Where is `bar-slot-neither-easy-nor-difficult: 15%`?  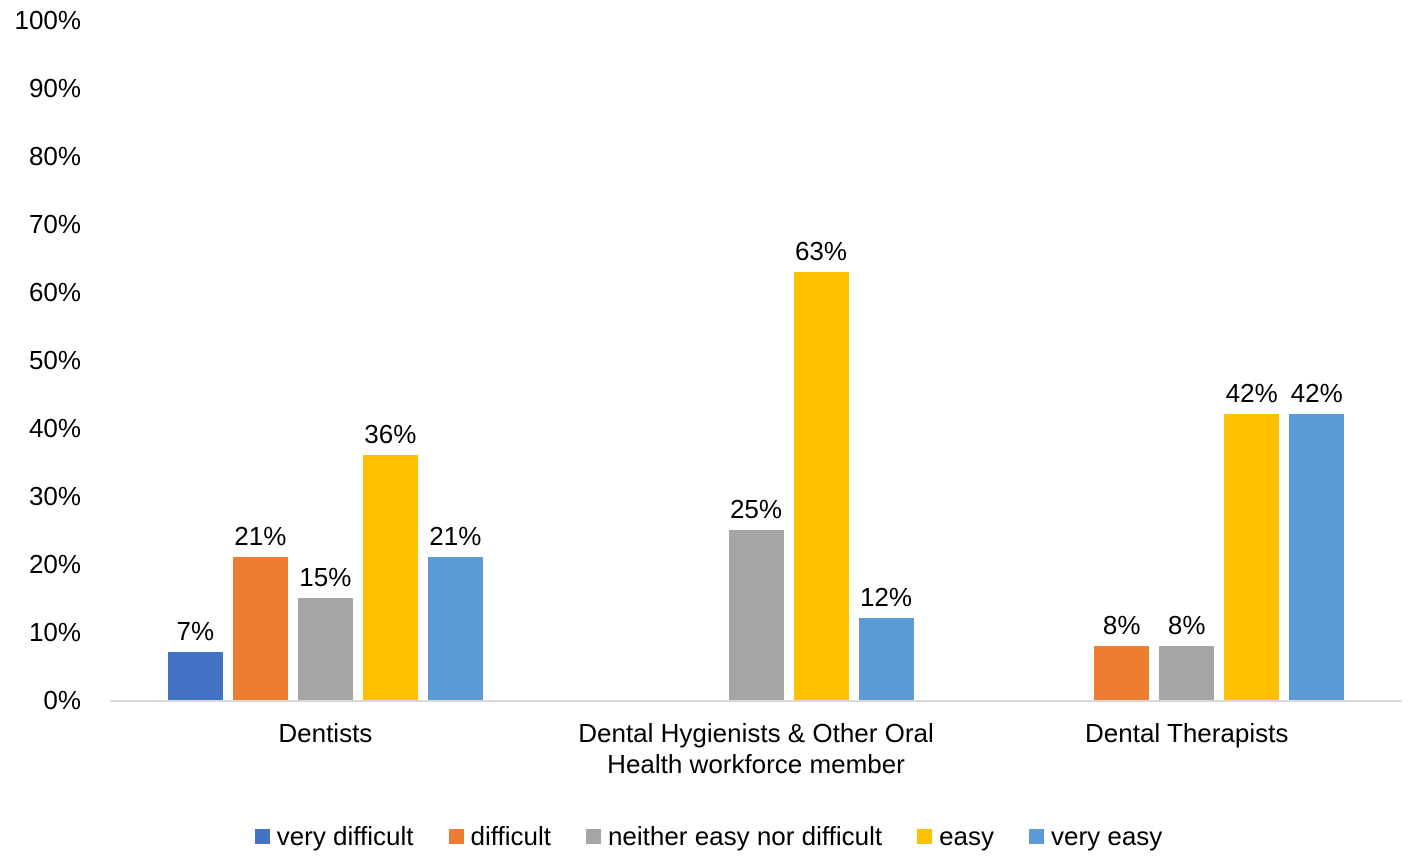
bar-slot-neither-easy-nor-difficult: 15% is located at coordinates (325, 360).